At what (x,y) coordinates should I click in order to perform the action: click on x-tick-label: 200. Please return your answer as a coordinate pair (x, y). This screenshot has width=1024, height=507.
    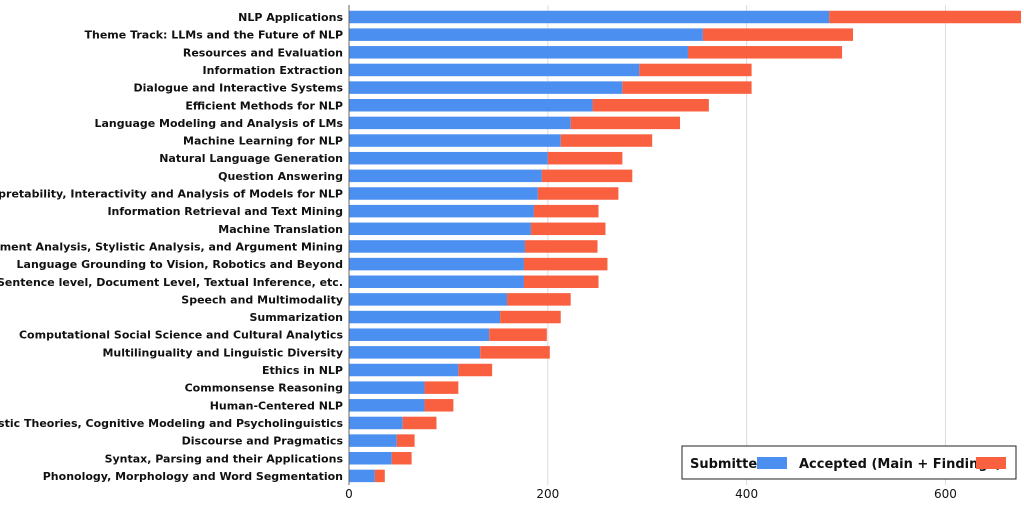
    Looking at the image, I should click on (547, 494).